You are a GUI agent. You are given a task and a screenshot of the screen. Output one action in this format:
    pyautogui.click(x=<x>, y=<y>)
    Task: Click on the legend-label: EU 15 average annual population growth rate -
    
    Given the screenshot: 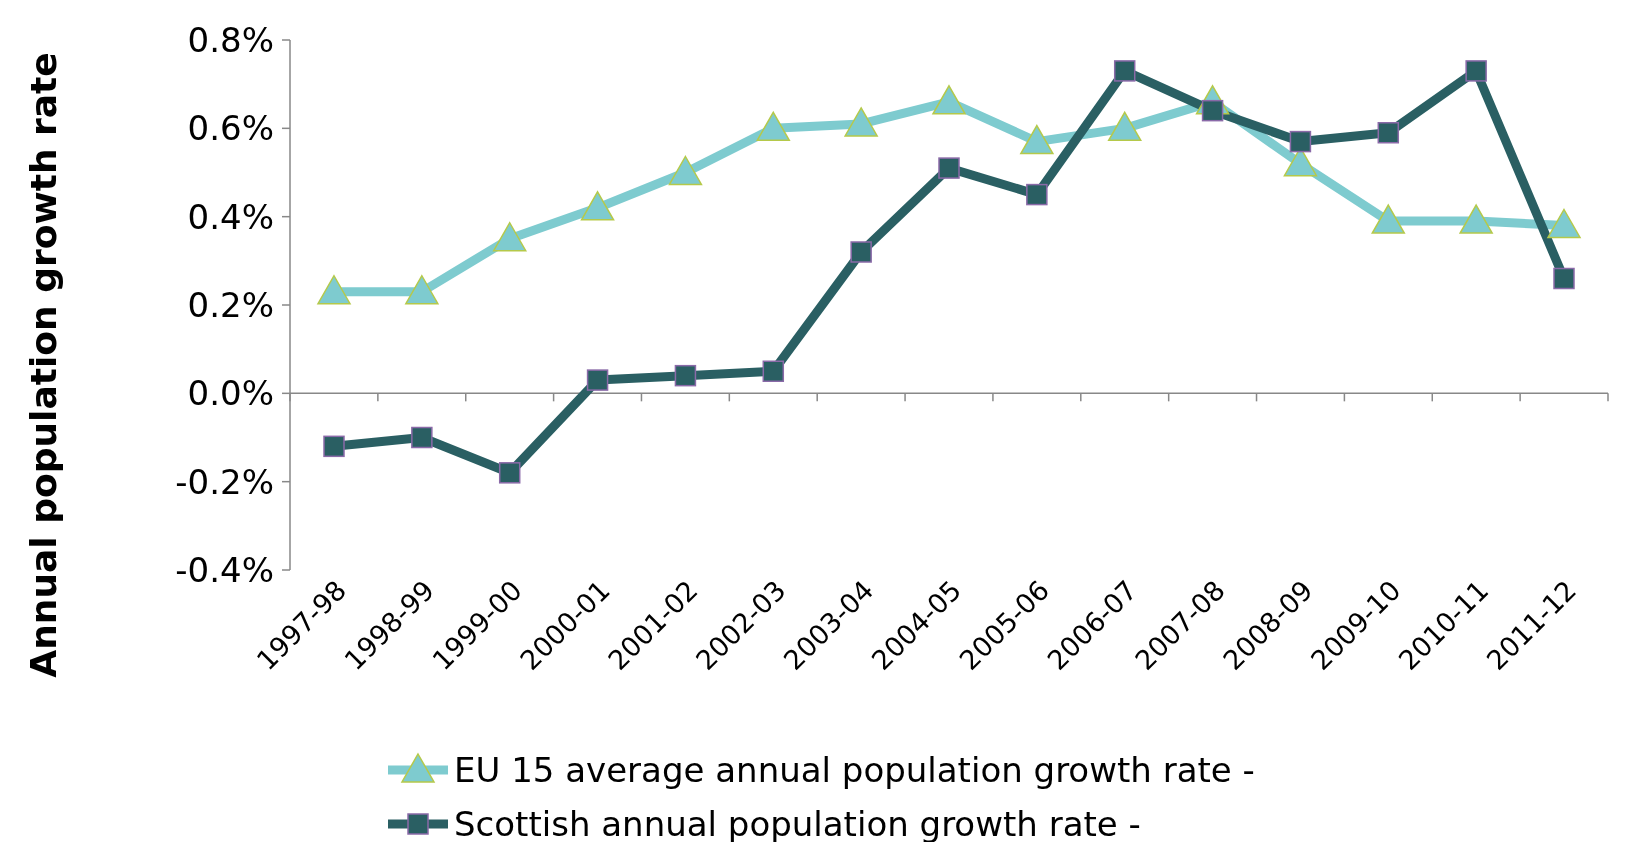 What is the action you would take?
    pyautogui.click(x=854, y=769)
    